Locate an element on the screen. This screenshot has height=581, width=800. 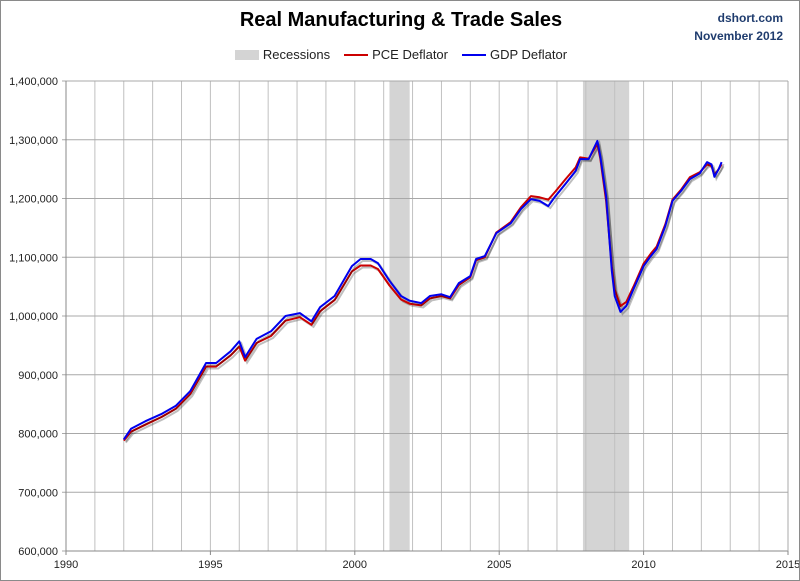
y-tick-label: 1,000,000 is located at coordinates (33, 317).